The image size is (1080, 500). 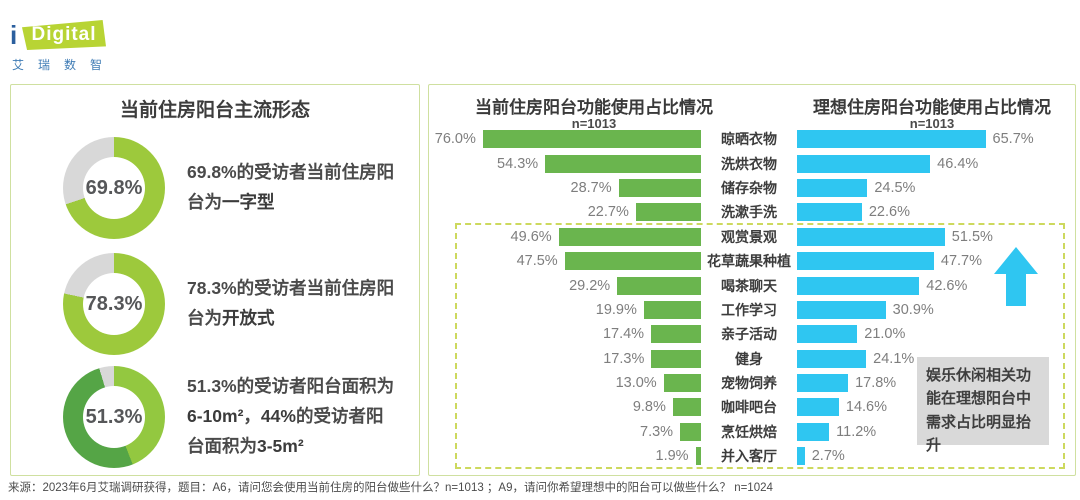 I want to click on category-label: 咖啡吧台, so click(x=749, y=407).